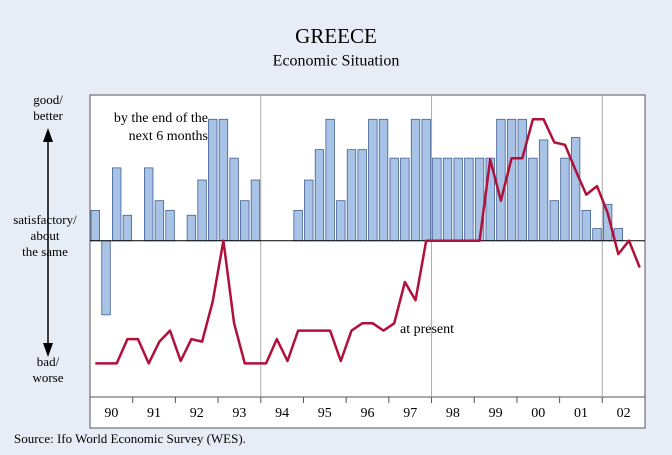  Describe the element at coordinates (624, 413) in the screenshot. I see `x-tick-label: 02` at that location.